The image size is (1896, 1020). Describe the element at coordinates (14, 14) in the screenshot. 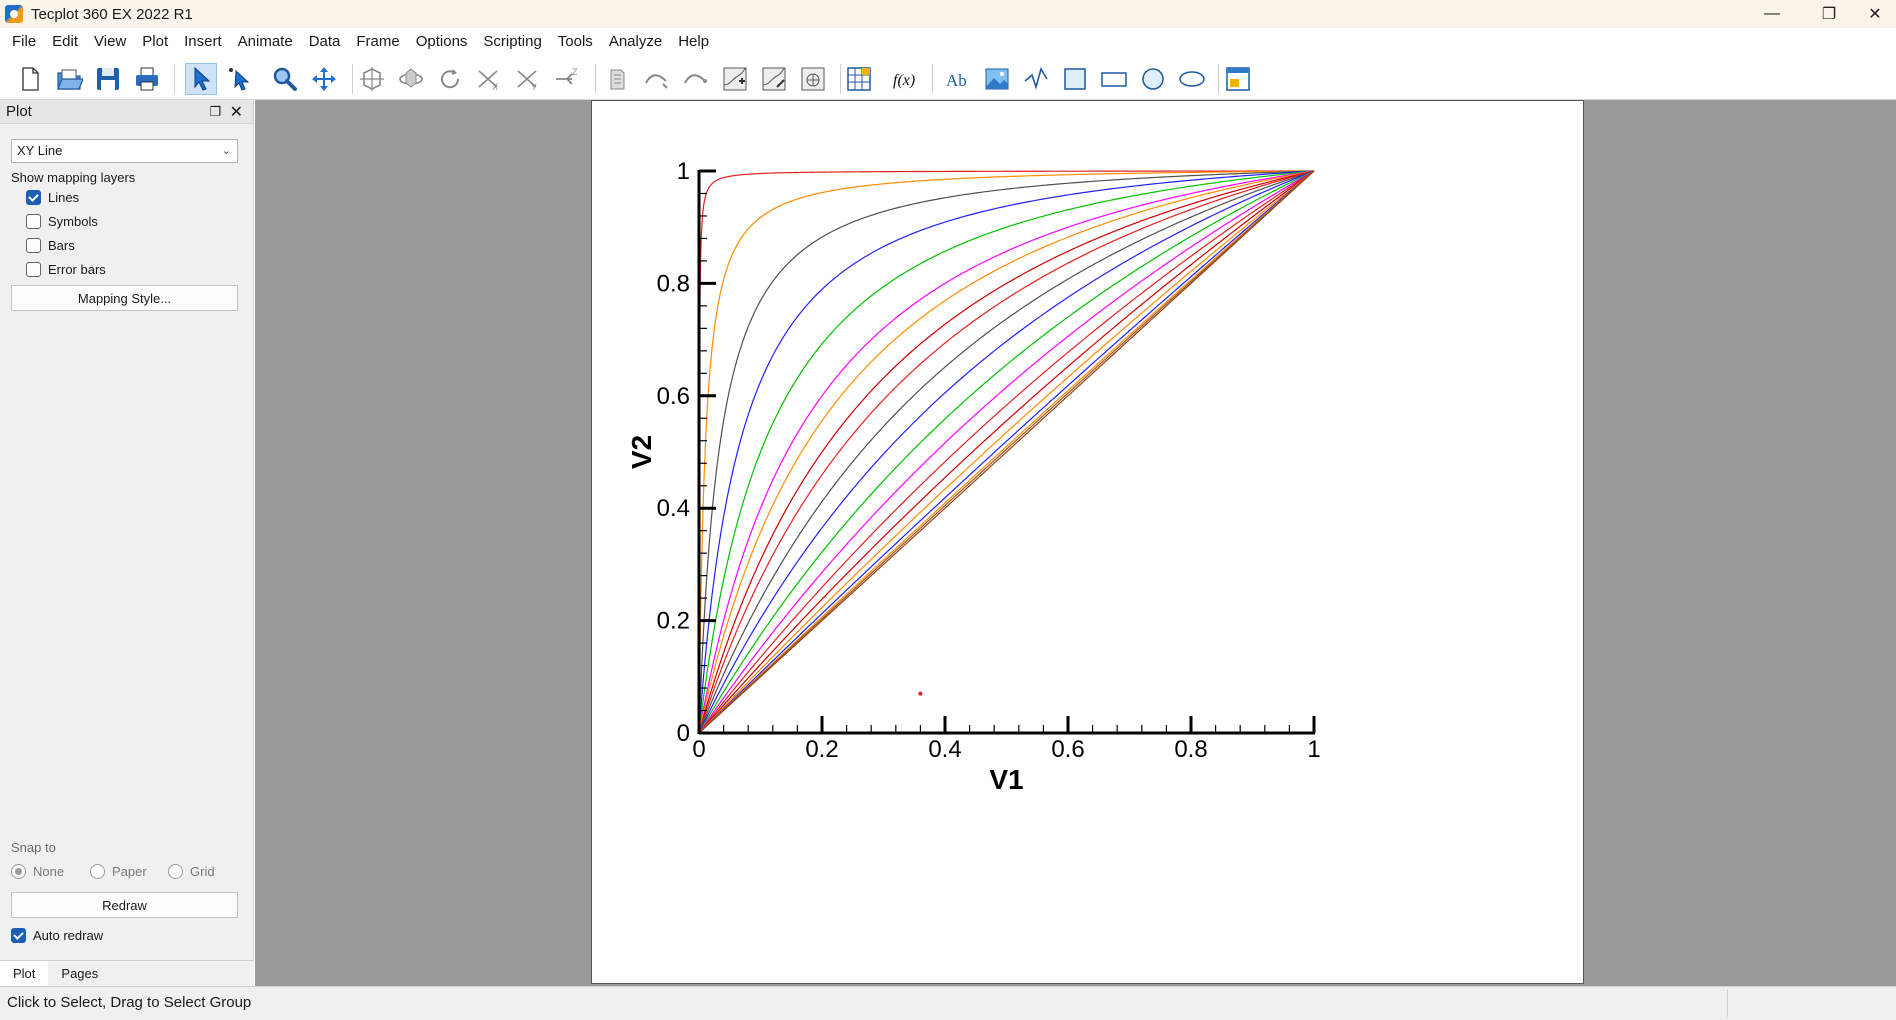

I see `tecplot-logo-icon` at that location.